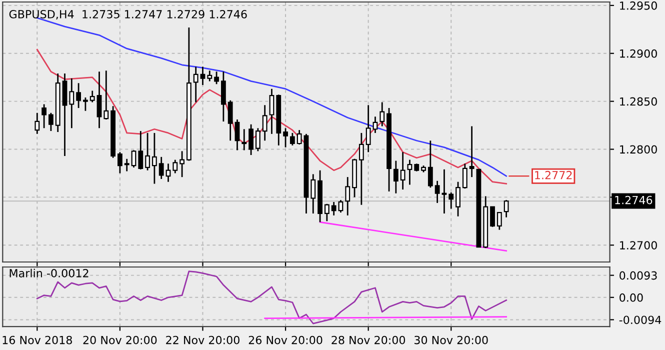  What do you see at coordinates (369, 340) in the screenshot?
I see `x-tick-label: 28 Nov 20:00` at bounding box center [369, 340].